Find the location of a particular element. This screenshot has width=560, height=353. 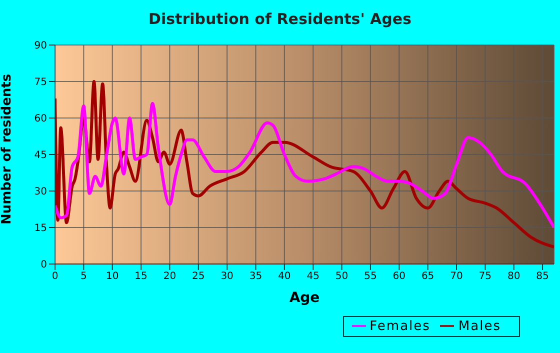

chart-title: Distribution of Residents' Ages is located at coordinates (280, 19).